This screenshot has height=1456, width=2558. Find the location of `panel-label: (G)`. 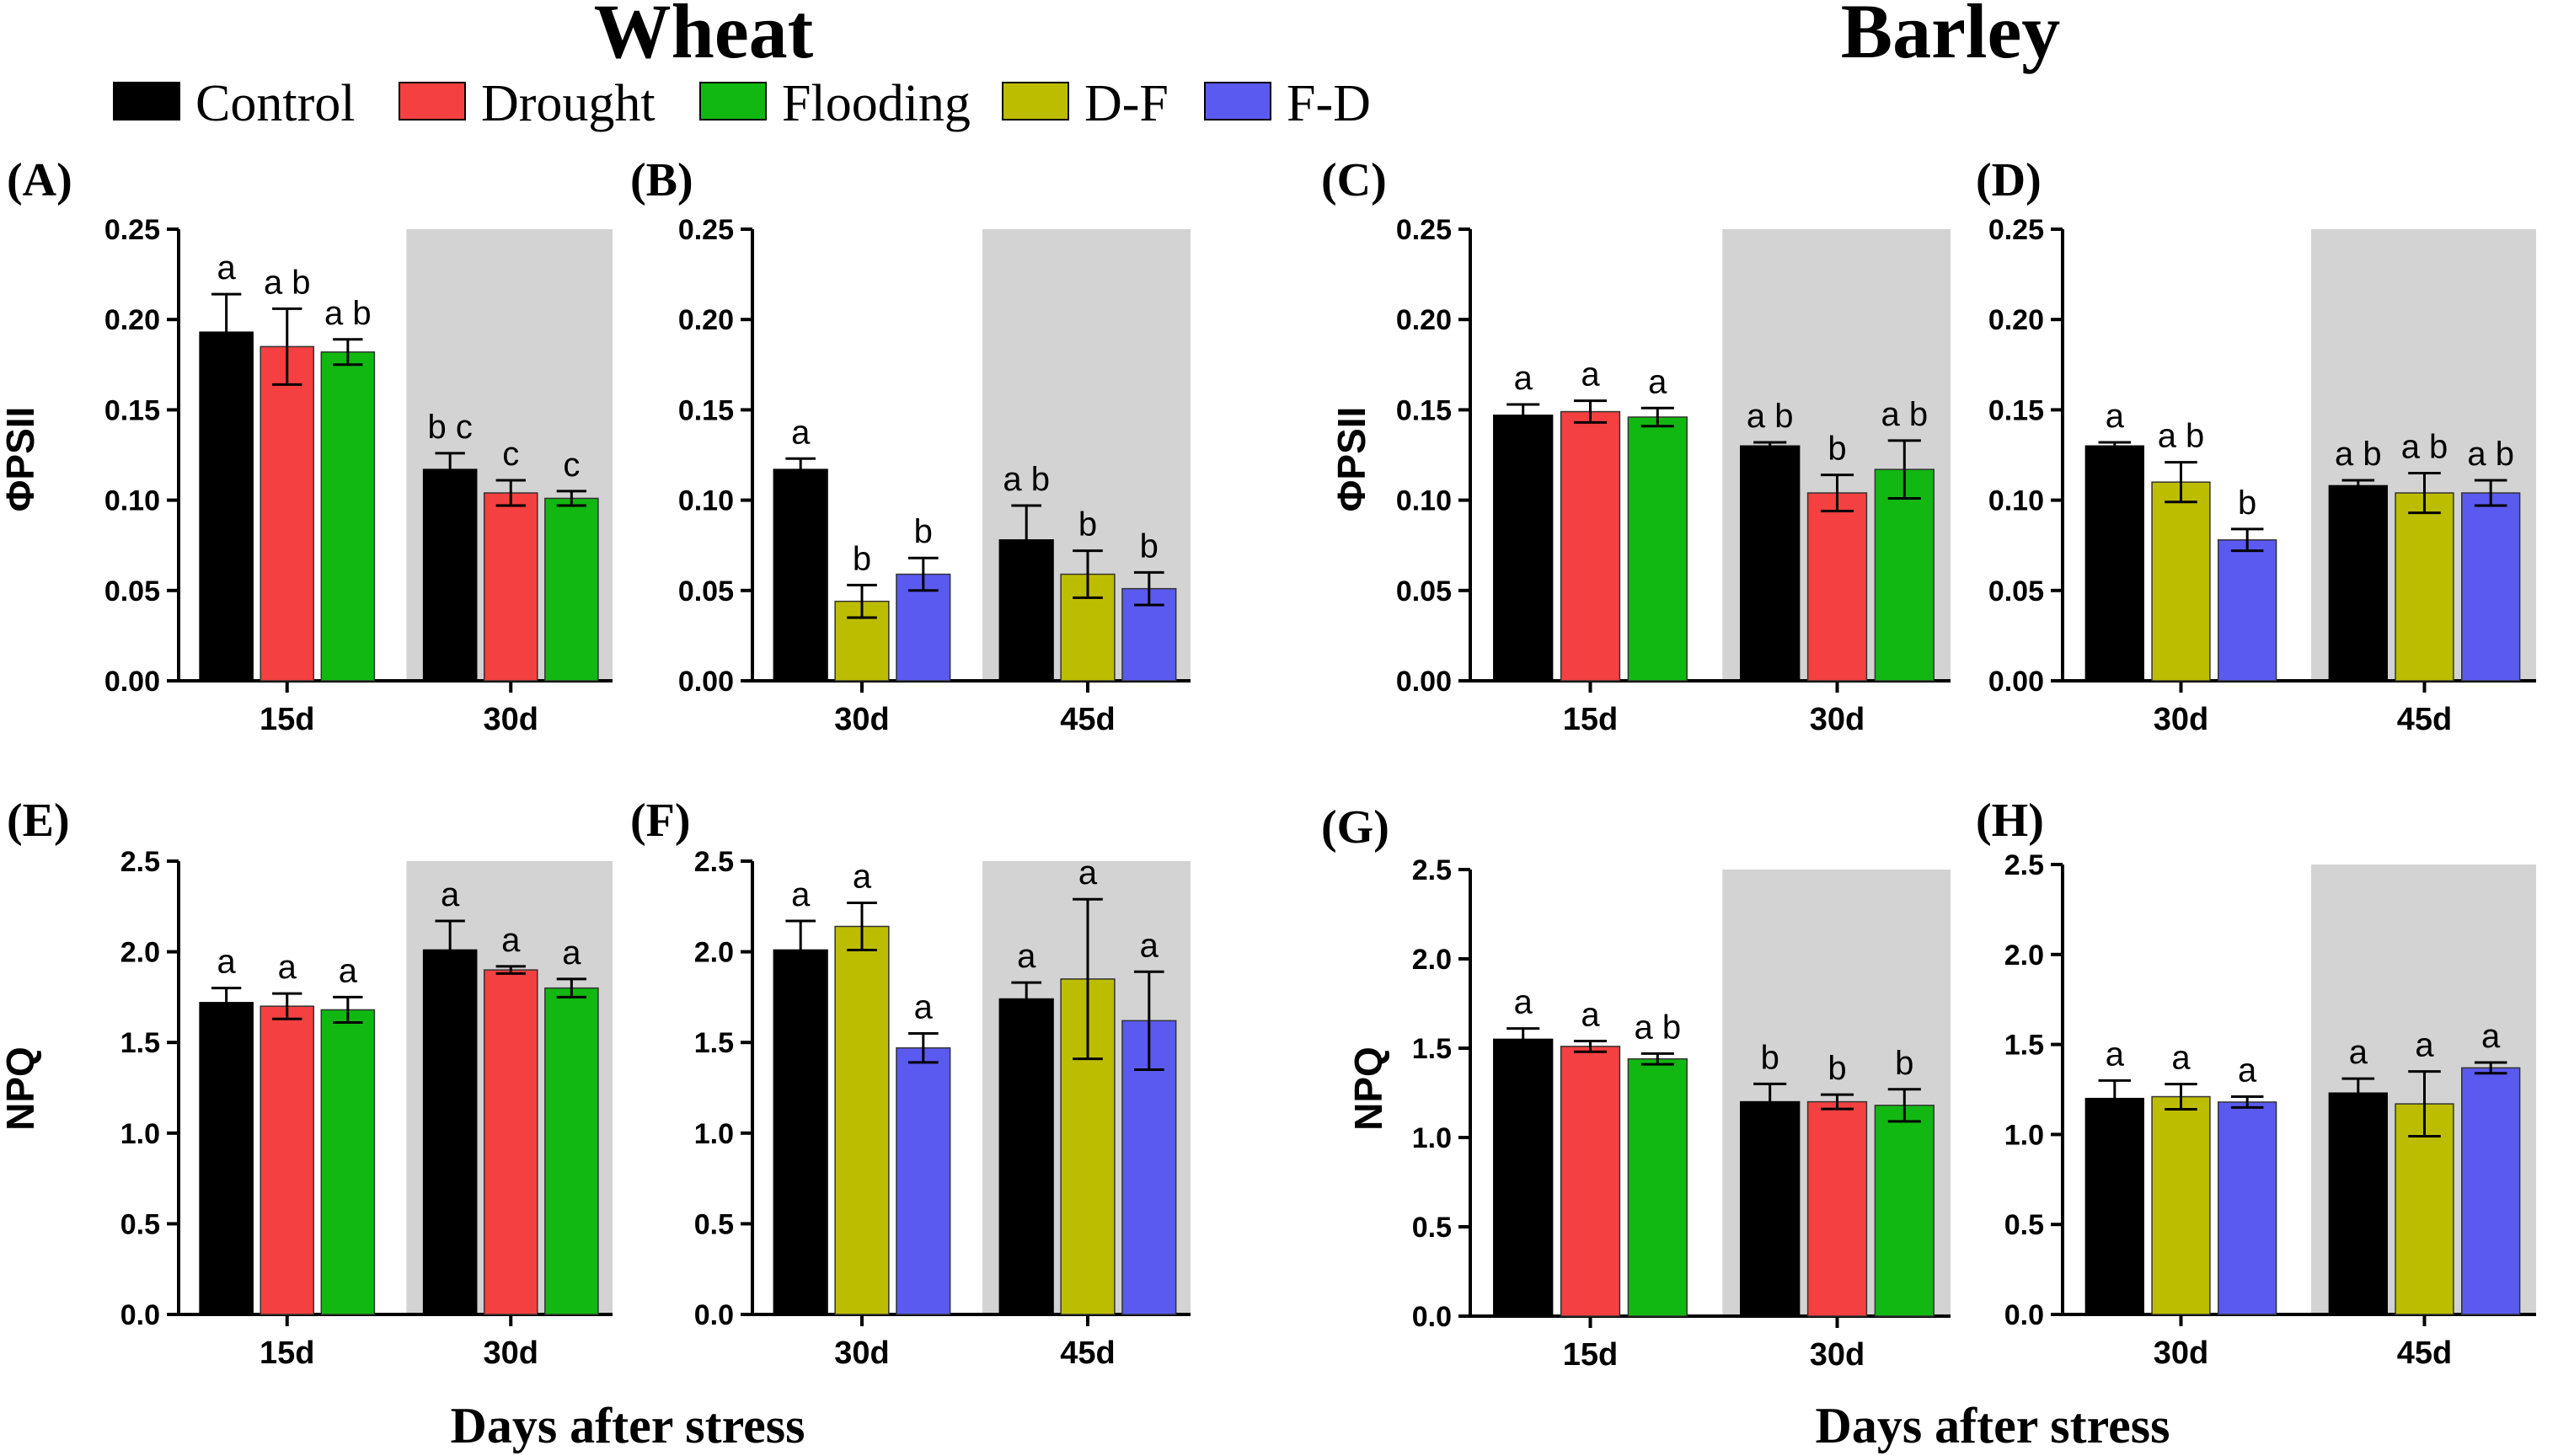

panel-label: (G) is located at coordinates (1355, 827).